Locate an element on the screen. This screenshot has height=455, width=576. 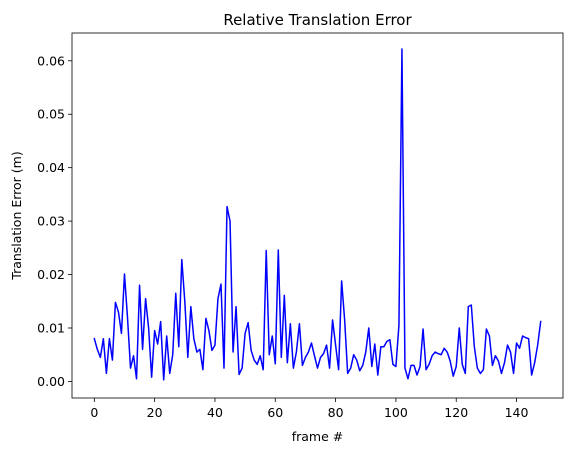
x-tick-label: 100 is located at coordinates (396, 412).